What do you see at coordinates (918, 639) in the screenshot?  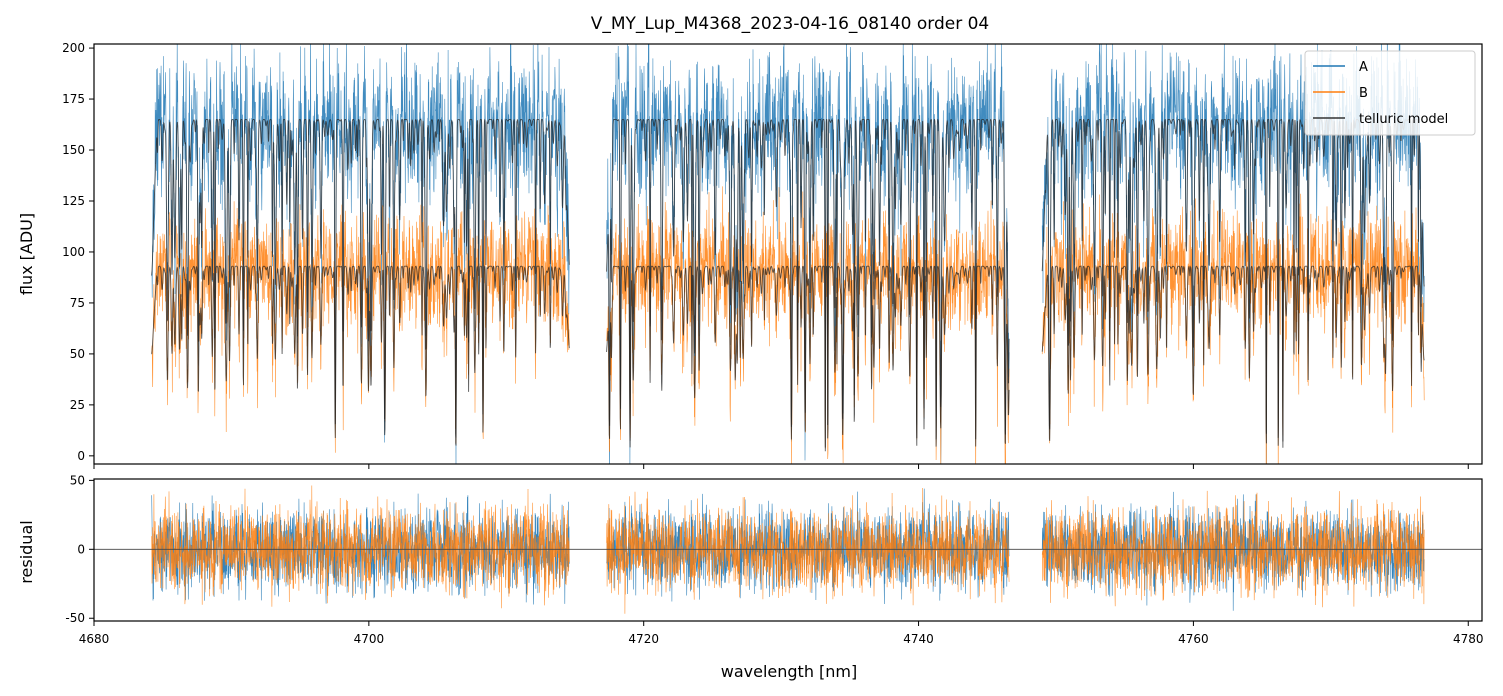 I see `bottom-x-tick-label: 4740` at bounding box center [918, 639].